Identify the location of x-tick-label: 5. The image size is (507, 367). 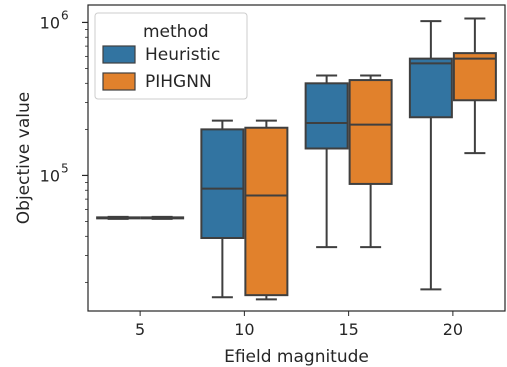
(140, 329).